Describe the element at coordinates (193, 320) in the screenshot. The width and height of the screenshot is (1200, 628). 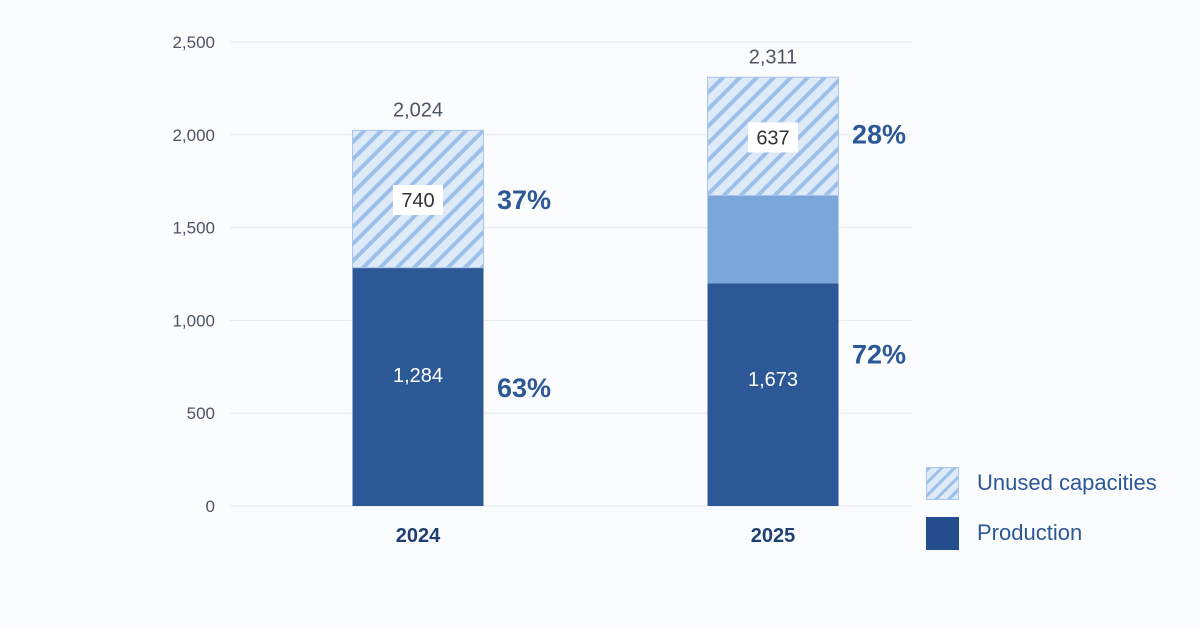
I see `y-tick-label-1000: 1,000` at that location.